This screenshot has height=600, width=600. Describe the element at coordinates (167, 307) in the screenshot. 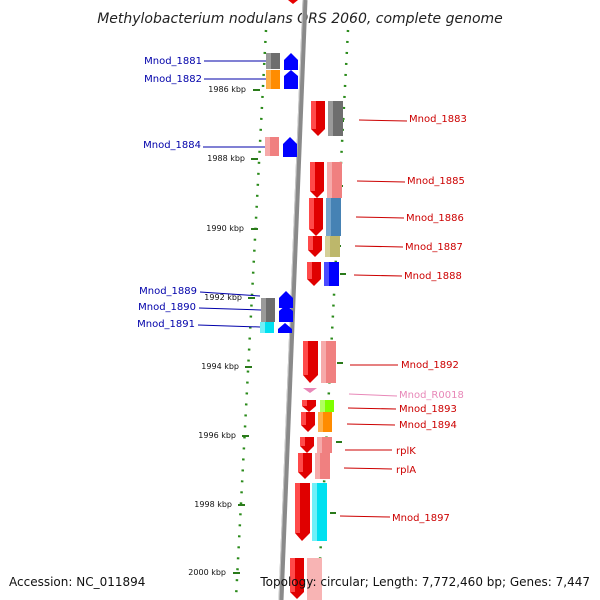

I see `gene-label: Mnod_1890` at that location.